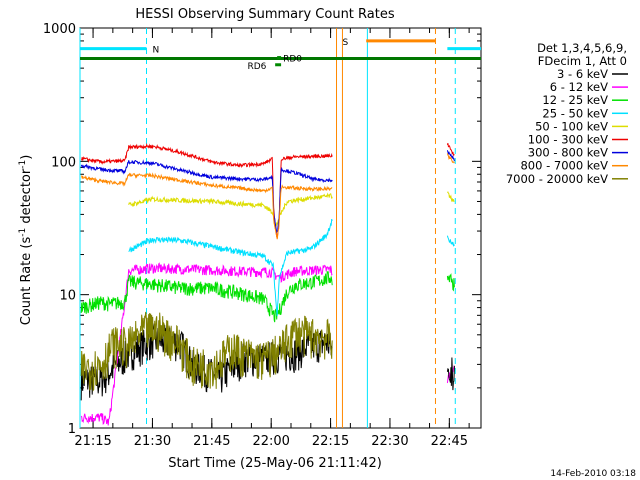 The width and height of the screenshot is (640, 480). Describe the element at coordinates (575, 113) in the screenshot. I see `legend-entry-label: 25 - 50 keV` at that location.